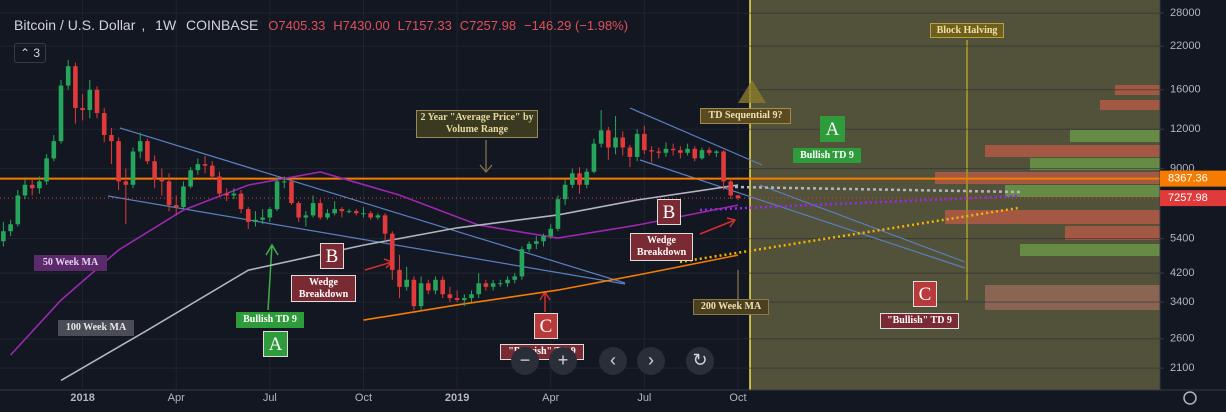 This screenshot has width=1226, height=412. Describe the element at coordinates (651, 361) in the screenshot. I see `scroll-right-button: ›` at that location.